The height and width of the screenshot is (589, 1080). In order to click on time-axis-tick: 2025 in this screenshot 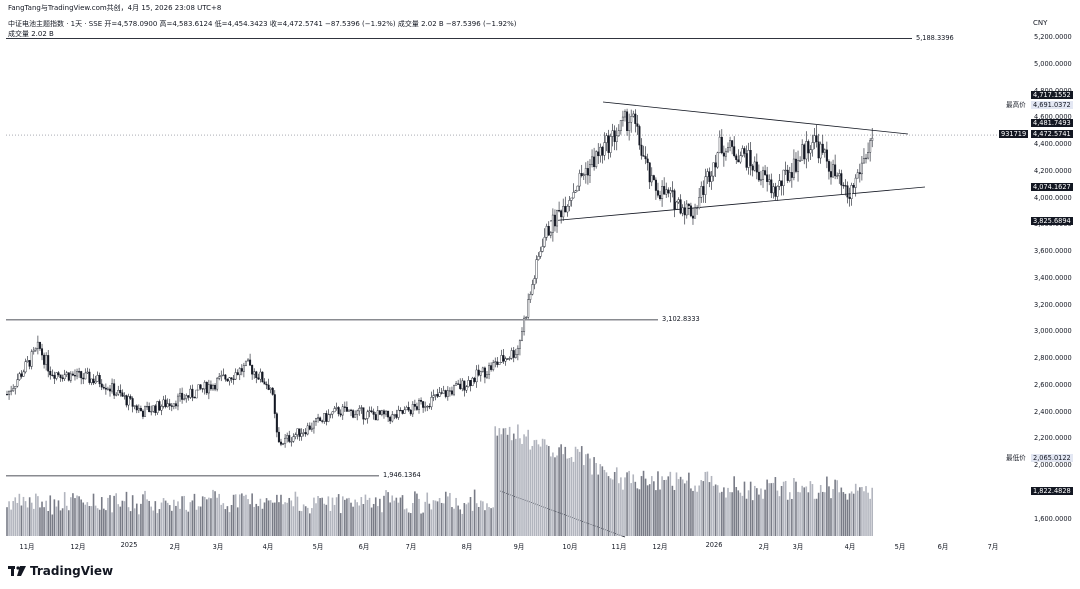, I will do `click(129, 545)`.